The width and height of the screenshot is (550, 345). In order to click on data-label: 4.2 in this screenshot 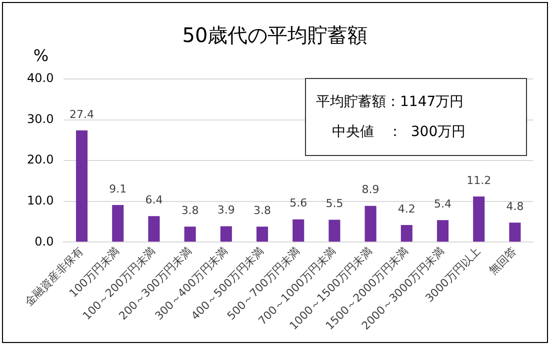, I will do `click(407, 209)`.